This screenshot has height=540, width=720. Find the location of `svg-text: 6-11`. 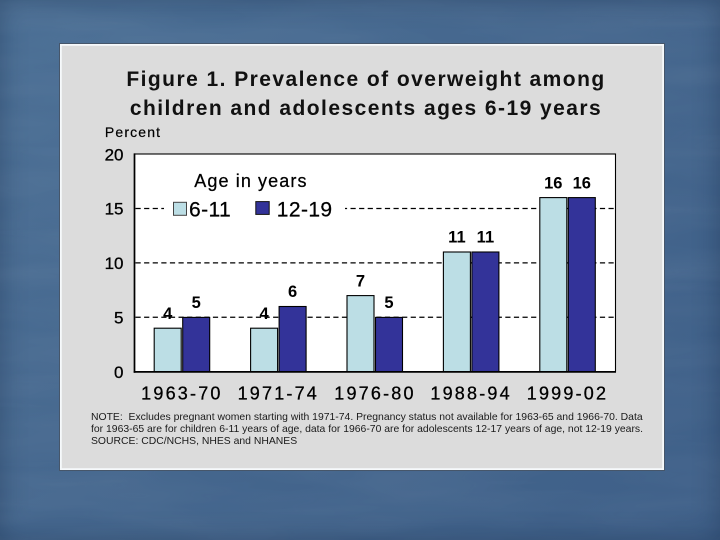

svg-text: 6-11 is located at coordinates (210, 210).